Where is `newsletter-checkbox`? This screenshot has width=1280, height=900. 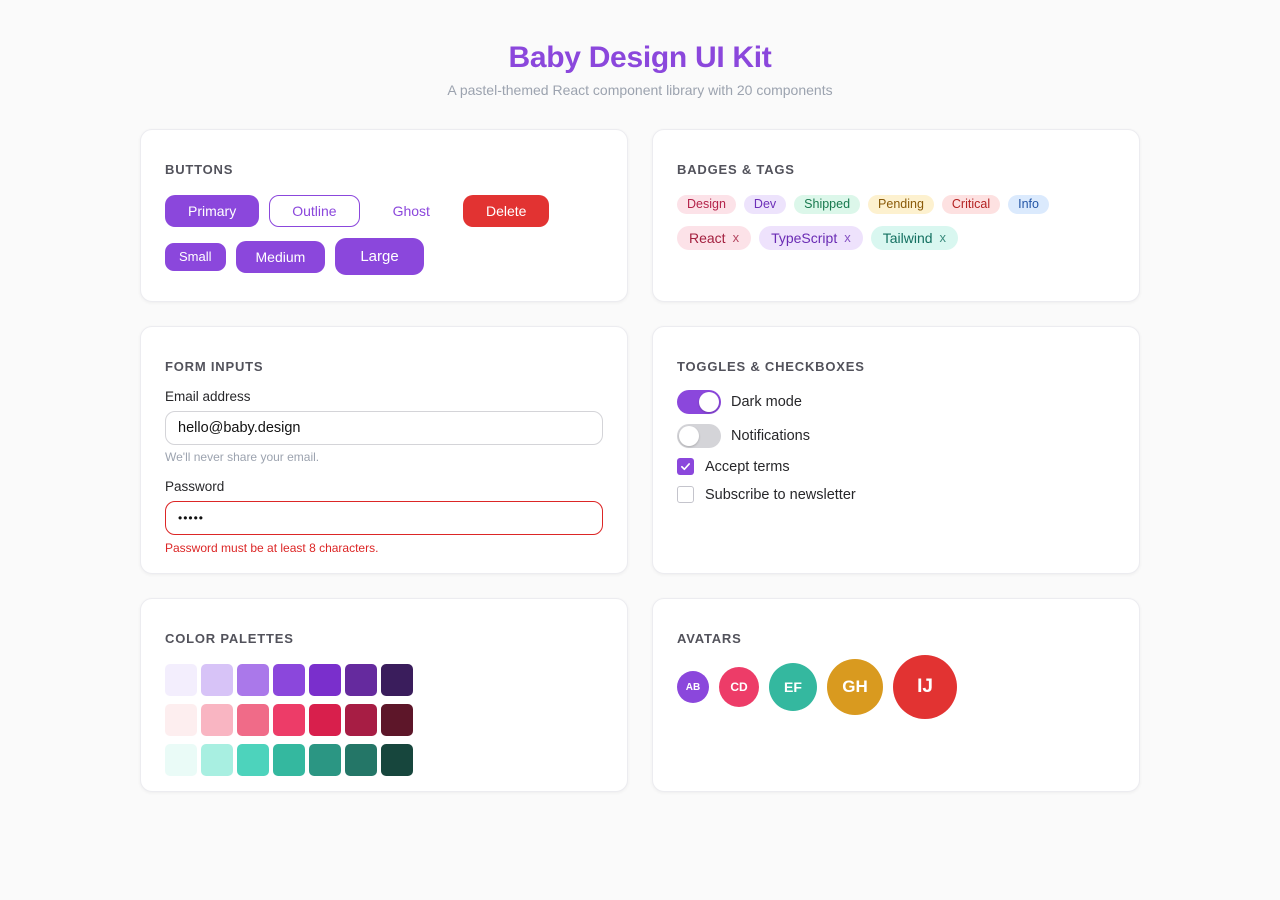 newsletter-checkbox is located at coordinates (685, 494).